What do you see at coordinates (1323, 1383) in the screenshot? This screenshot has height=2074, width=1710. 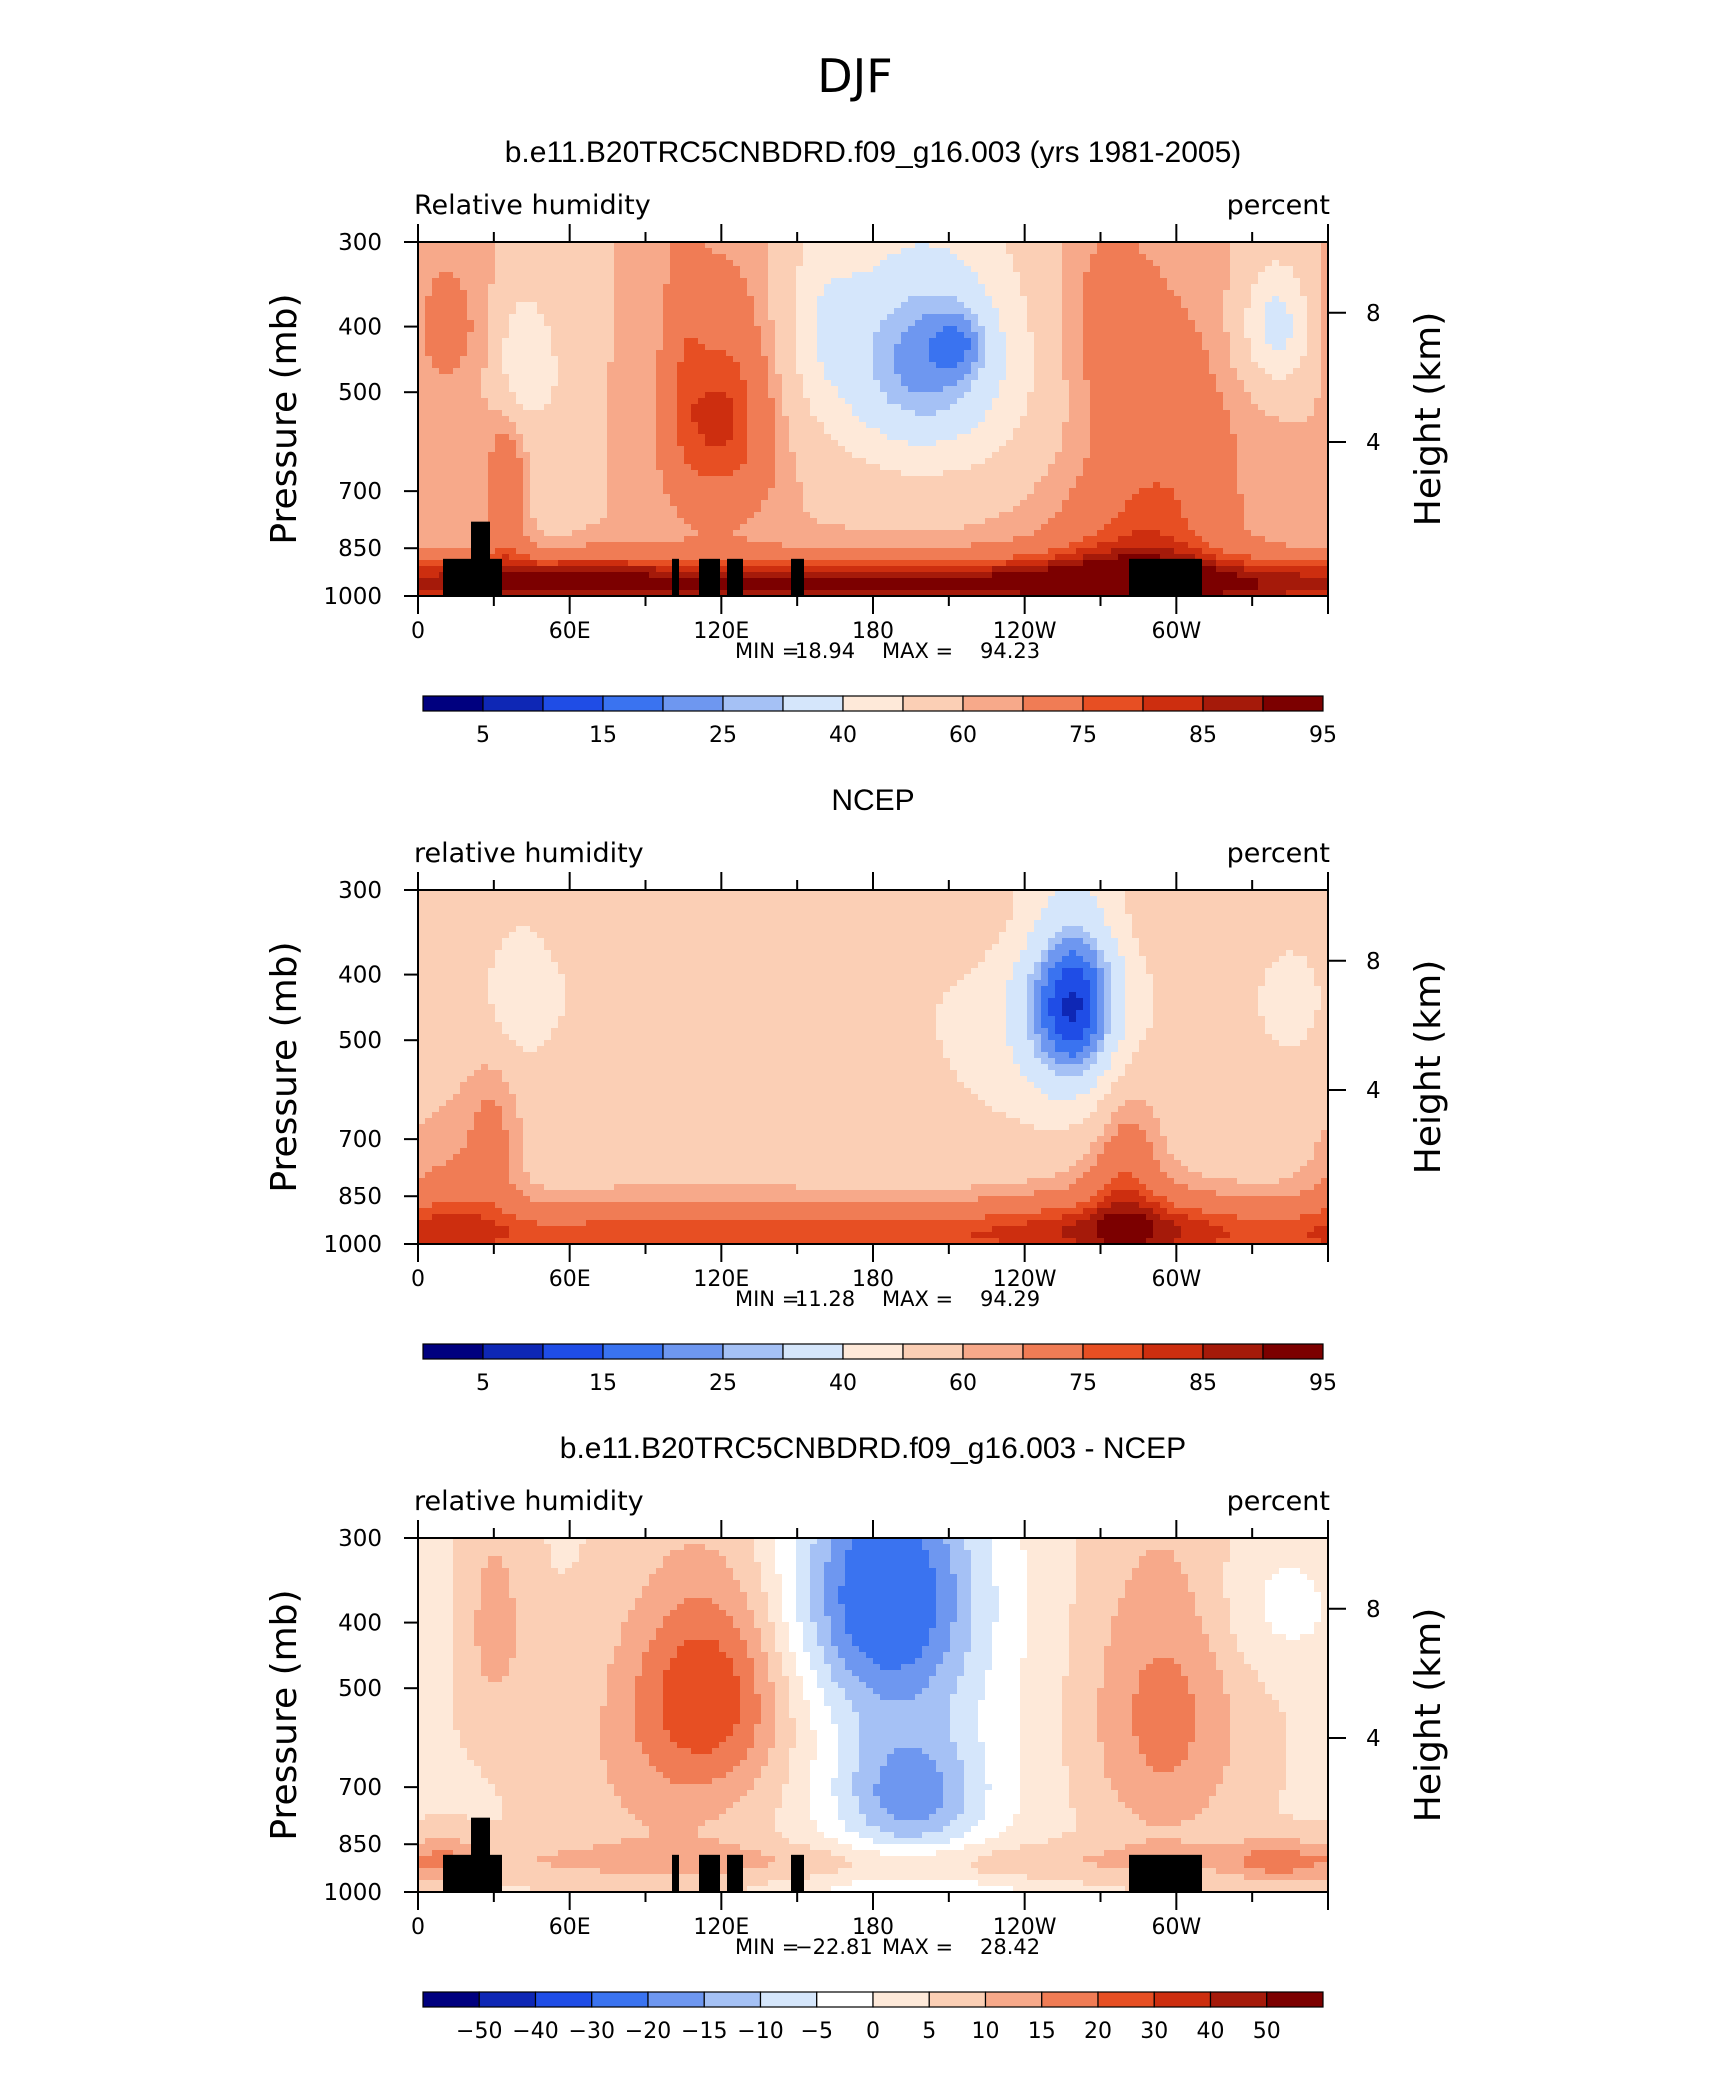 I see `colorbar-label: 95` at bounding box center [1323, 1383].